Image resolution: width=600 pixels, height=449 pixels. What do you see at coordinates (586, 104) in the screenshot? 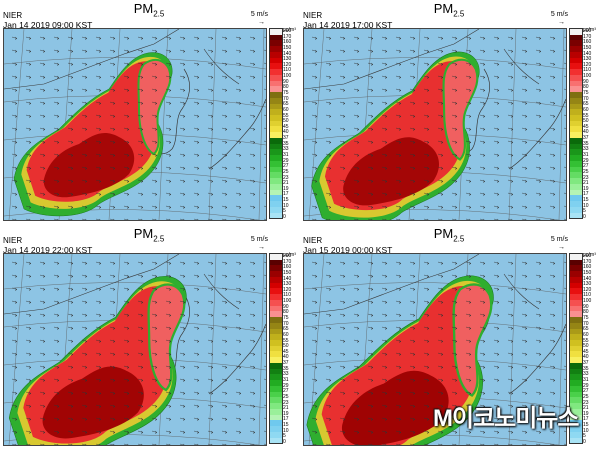
I see `colorbar-tick-label: 65` at bounding box center [586, 104].